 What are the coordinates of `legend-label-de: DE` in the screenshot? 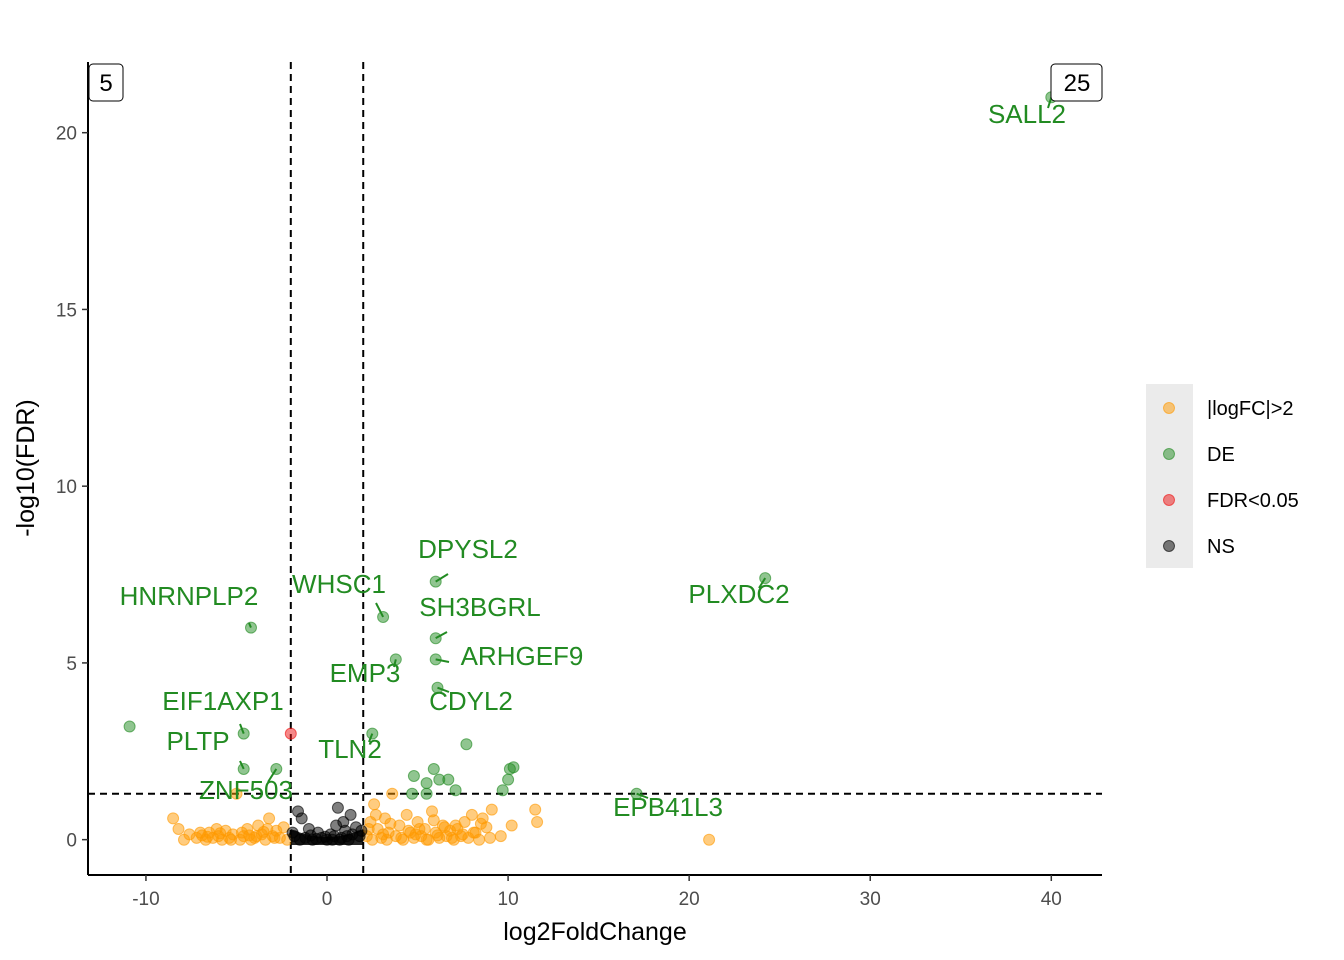 It's located at (1221, 455).